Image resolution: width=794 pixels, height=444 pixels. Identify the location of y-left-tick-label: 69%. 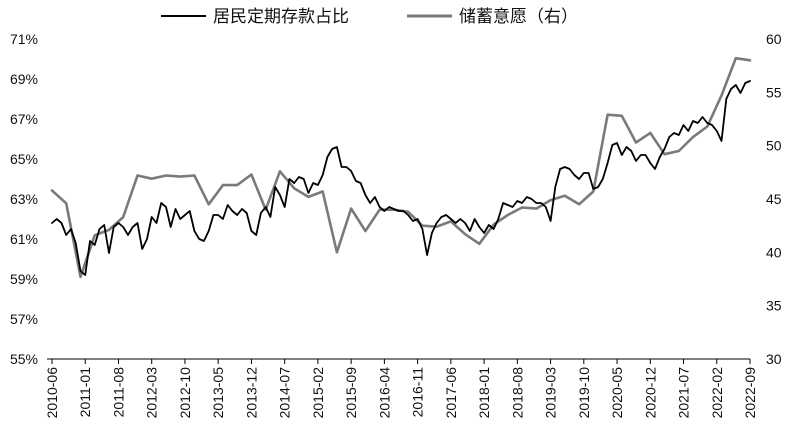
(24, 79).